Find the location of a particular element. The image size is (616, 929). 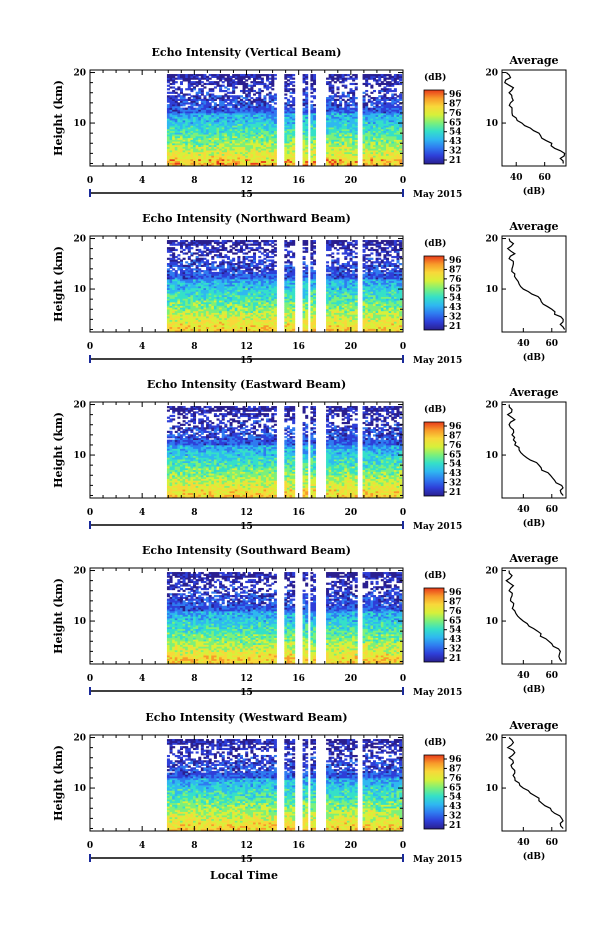

x-tick-label: 16 is located at coordinates (298, 181).